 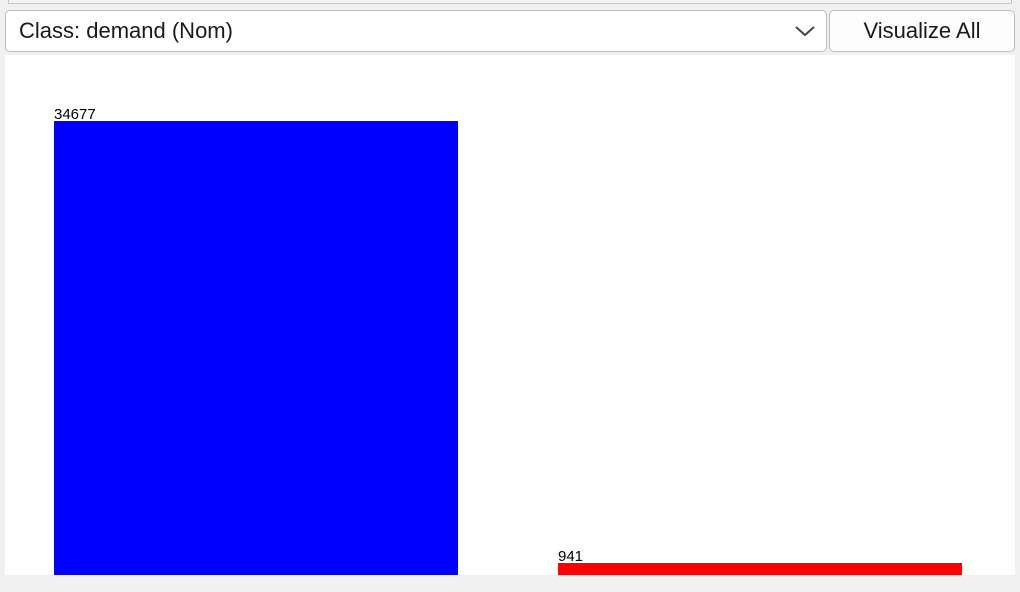 I want to click on chevron-down-icon, so click(x=805, y=31).